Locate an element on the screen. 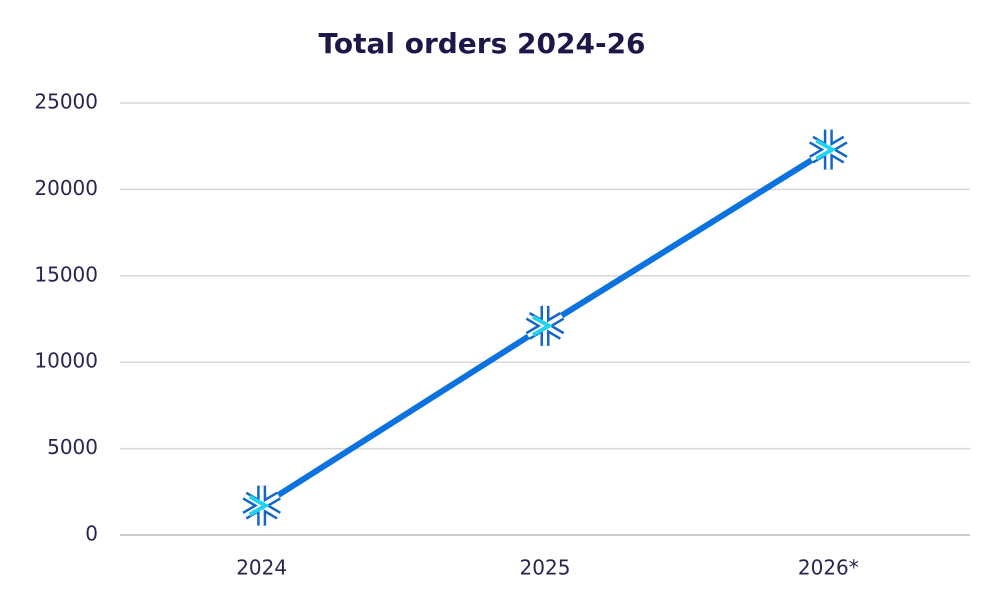 The width and height of the screenshot is (1000, 600). y-tick-label: 25000 is located at coordinates (66, 102).